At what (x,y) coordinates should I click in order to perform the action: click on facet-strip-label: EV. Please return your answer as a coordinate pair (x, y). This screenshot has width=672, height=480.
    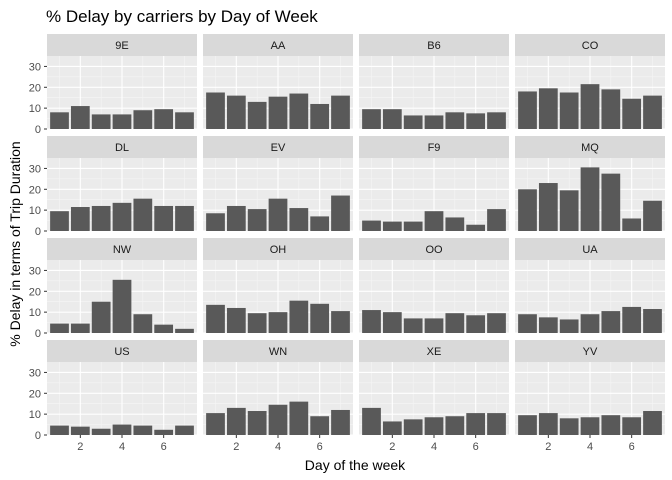
    Looking at the image, I should click on (278, 148).